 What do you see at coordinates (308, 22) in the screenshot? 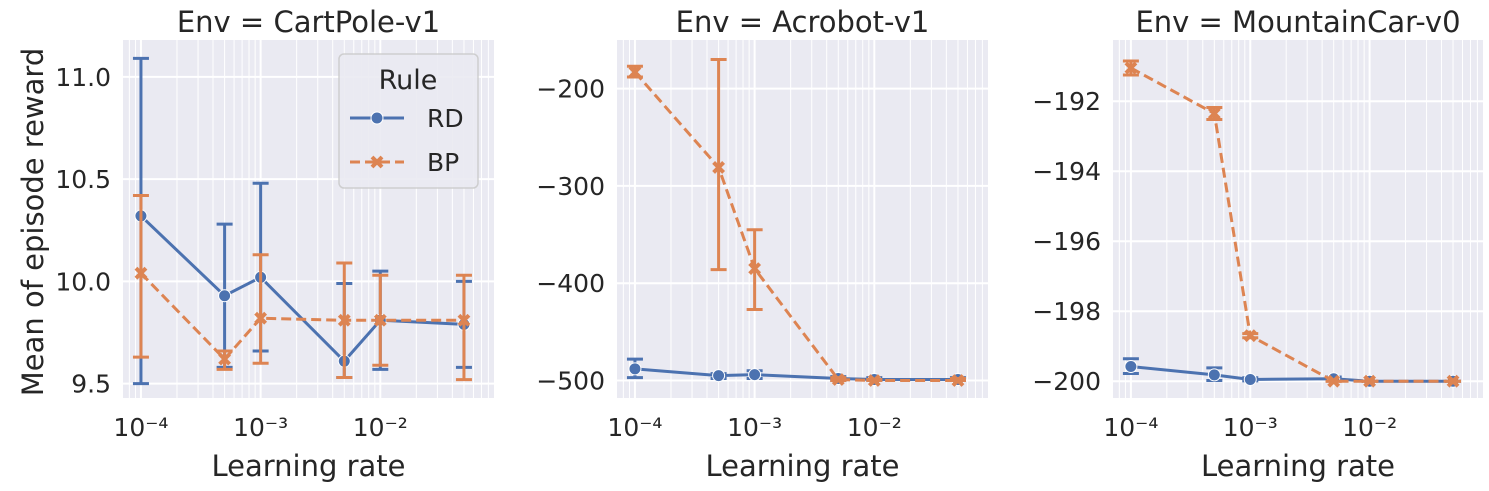
I see `panel-title: Env = CartPole-v1` at bounding box center [308, 22].